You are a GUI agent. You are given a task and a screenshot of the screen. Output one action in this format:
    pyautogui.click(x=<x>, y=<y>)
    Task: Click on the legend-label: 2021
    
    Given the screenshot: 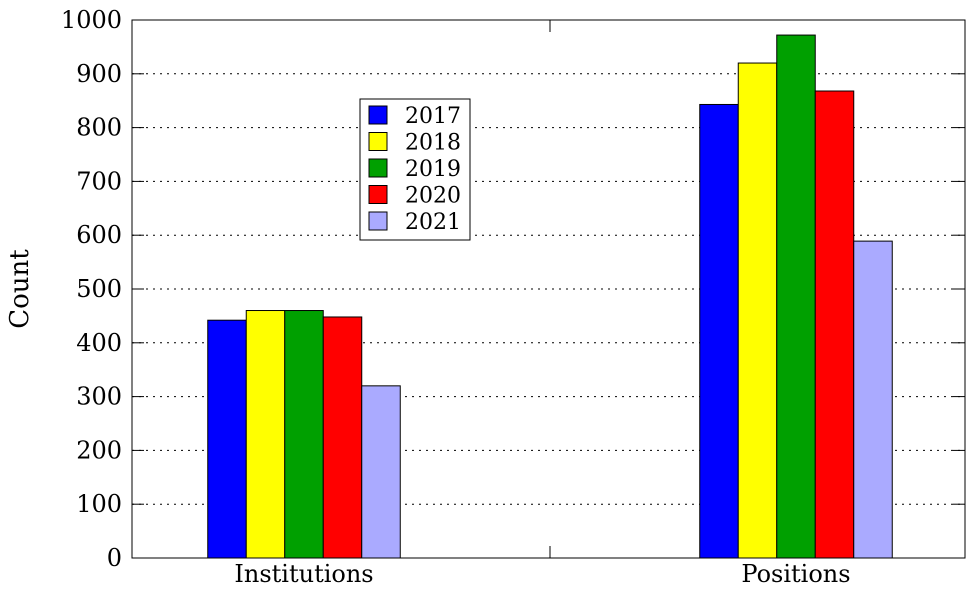 What is the action you would take?
    pyautogui.click(x=433, y=222)
    